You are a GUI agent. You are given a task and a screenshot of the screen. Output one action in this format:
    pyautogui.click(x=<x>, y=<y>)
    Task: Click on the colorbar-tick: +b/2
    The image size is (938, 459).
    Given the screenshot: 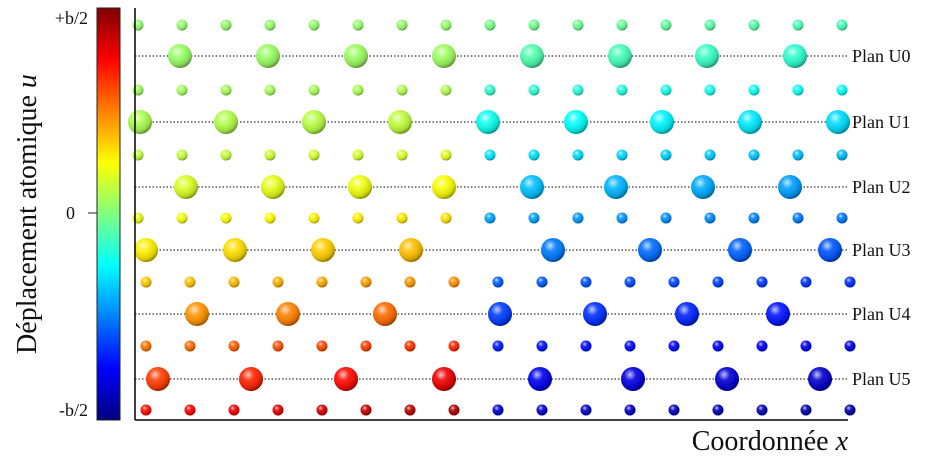 What is the action you would take?
    pyautogui.click(x=71, y=18)
    